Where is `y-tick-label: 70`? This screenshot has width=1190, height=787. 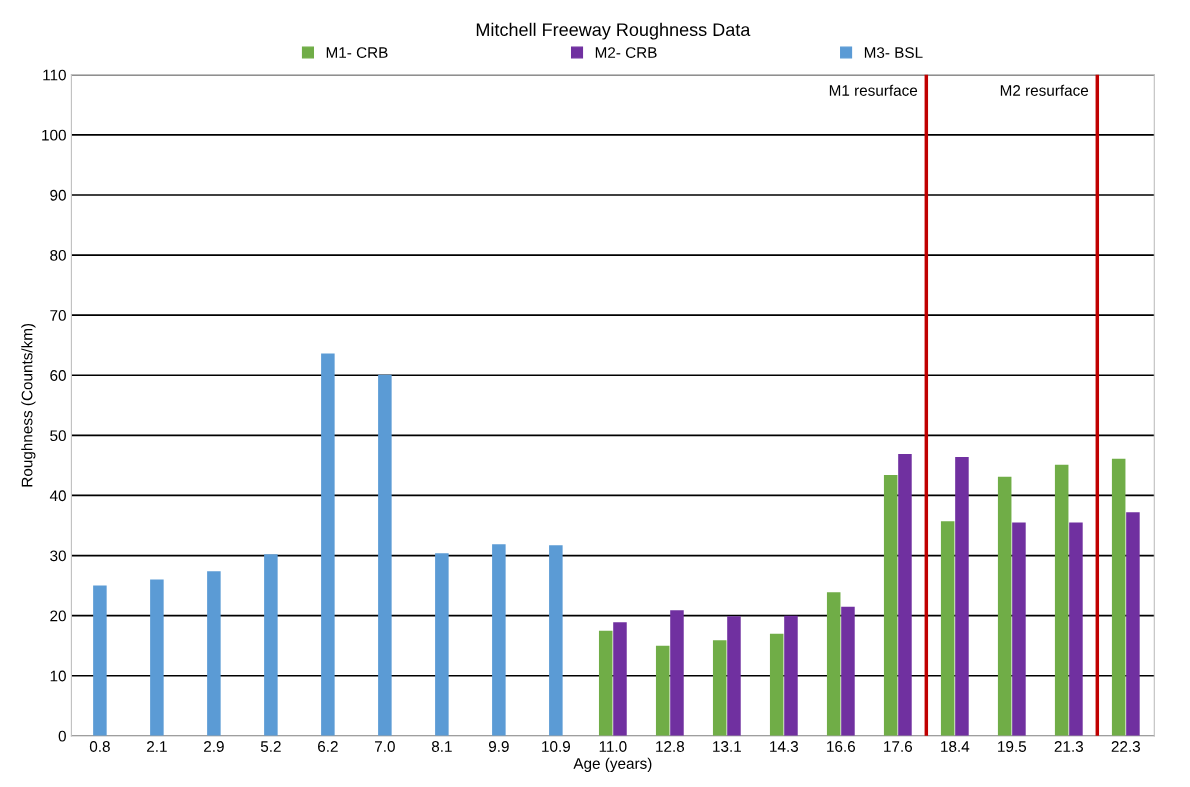 y-tick-label: 70 is located at coordinates (58, 315).